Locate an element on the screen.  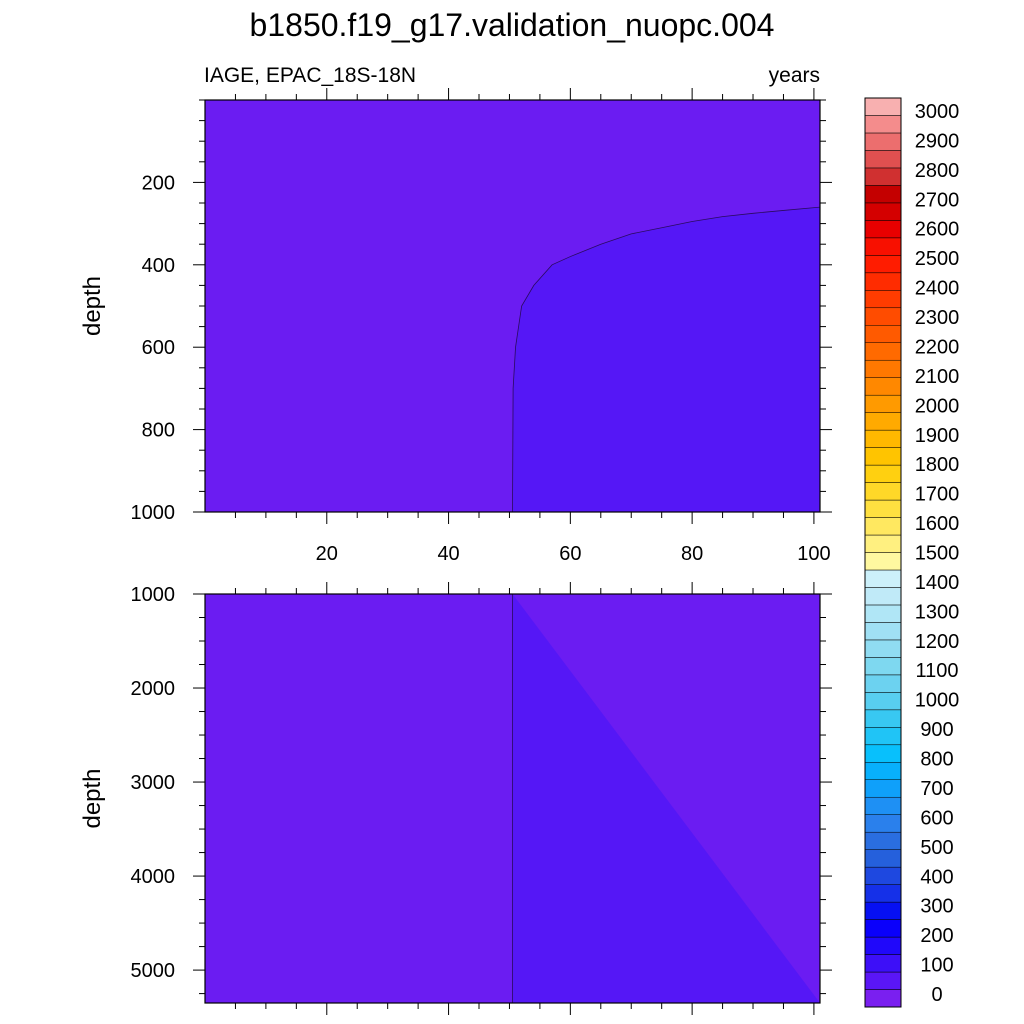
colorbar-label: 1200 is located at coordinates (937, 642).